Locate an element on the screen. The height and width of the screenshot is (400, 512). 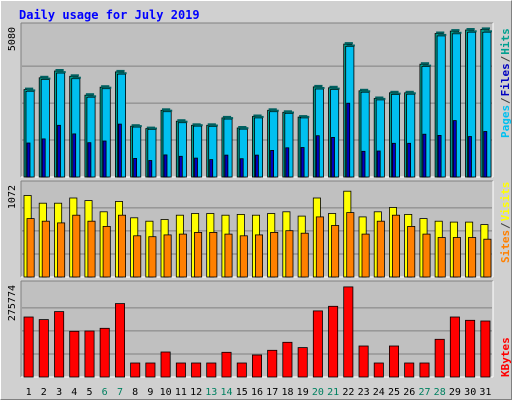
x-tick-label-day-6: 6 is located at coordinates (105, 392).